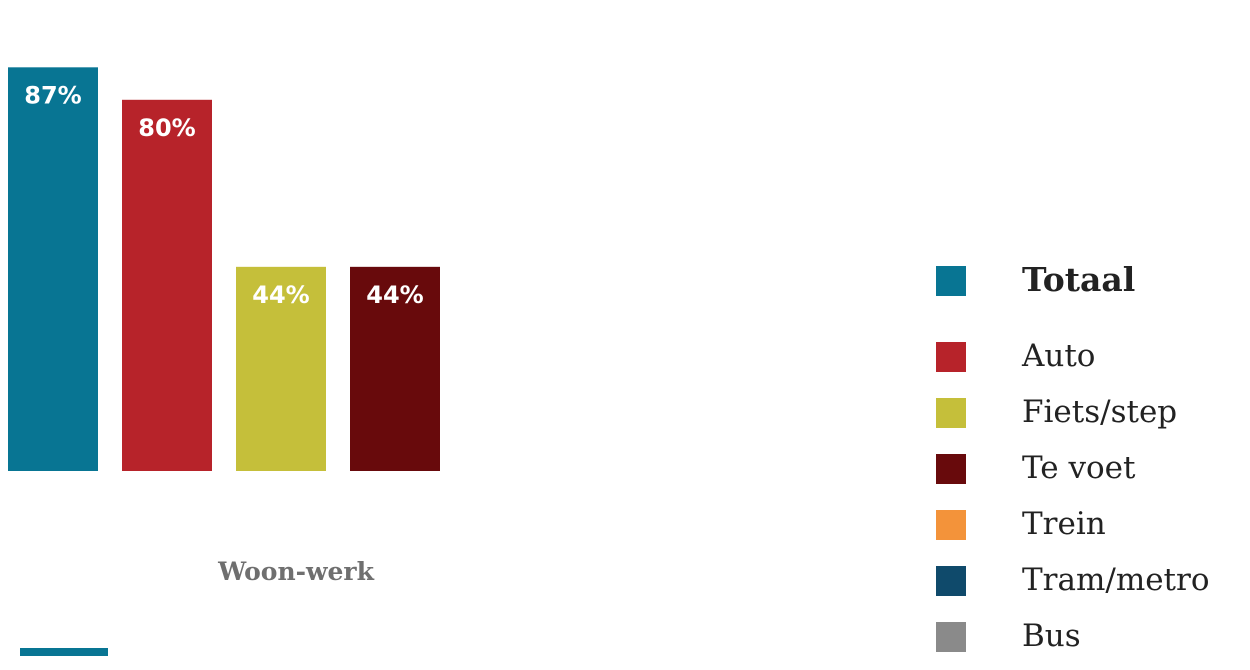 Image resolution: width=1250 pixels, height=670 pixels. I want to click on bar-totaal, so click(53, 269).